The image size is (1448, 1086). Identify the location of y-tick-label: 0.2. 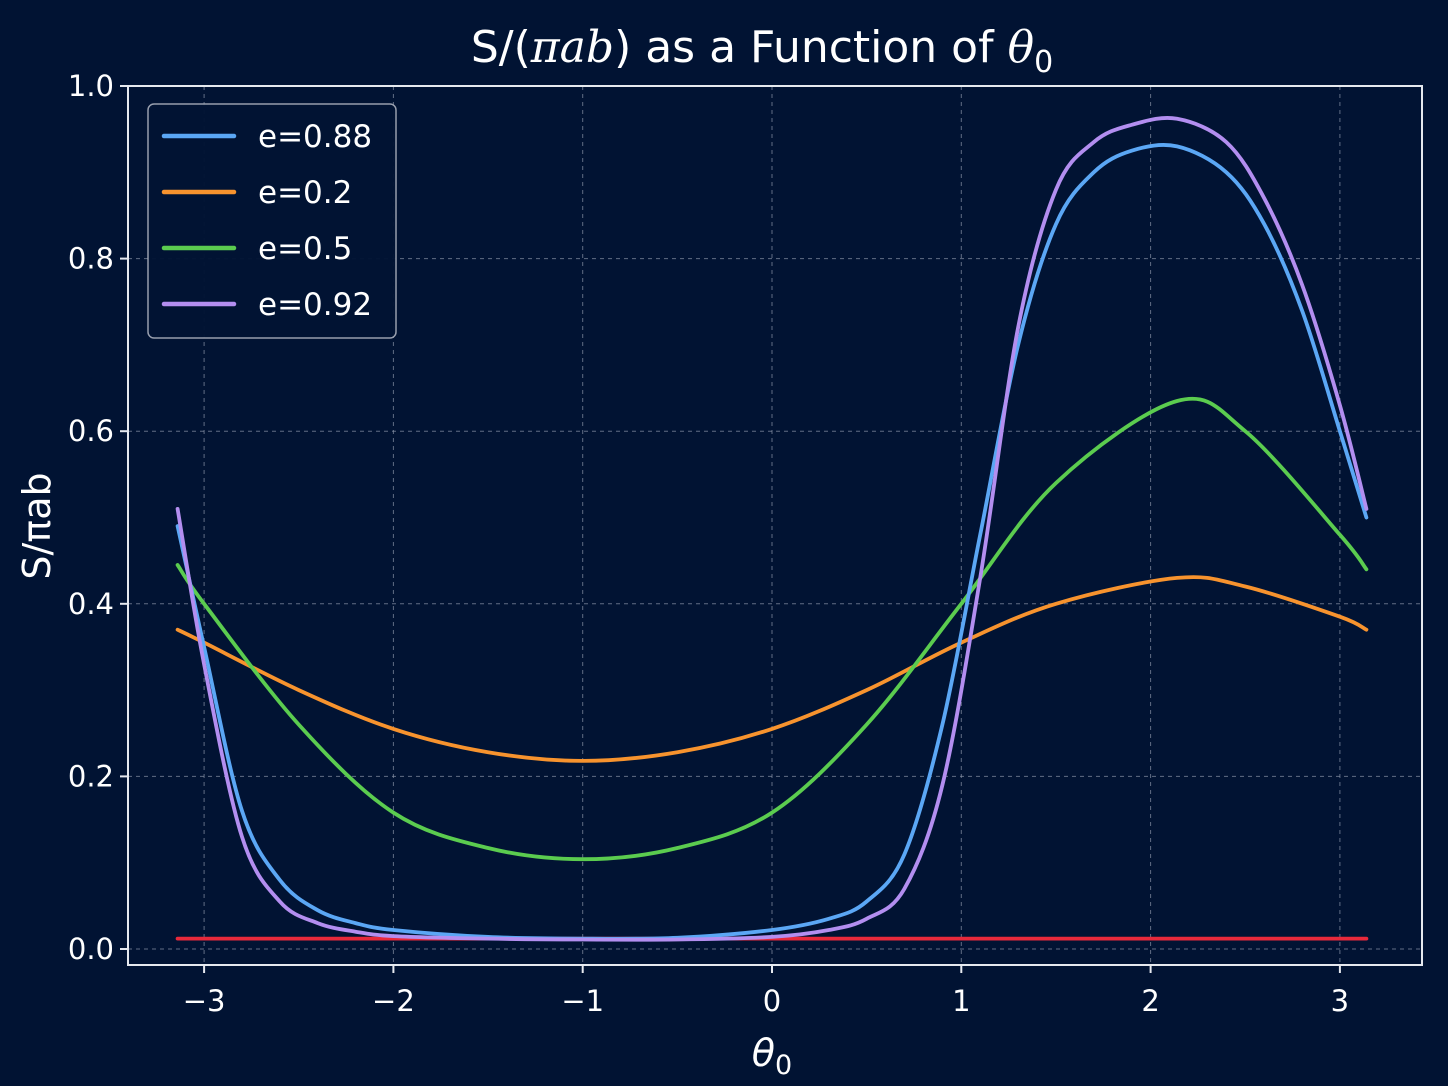
(91, 776).